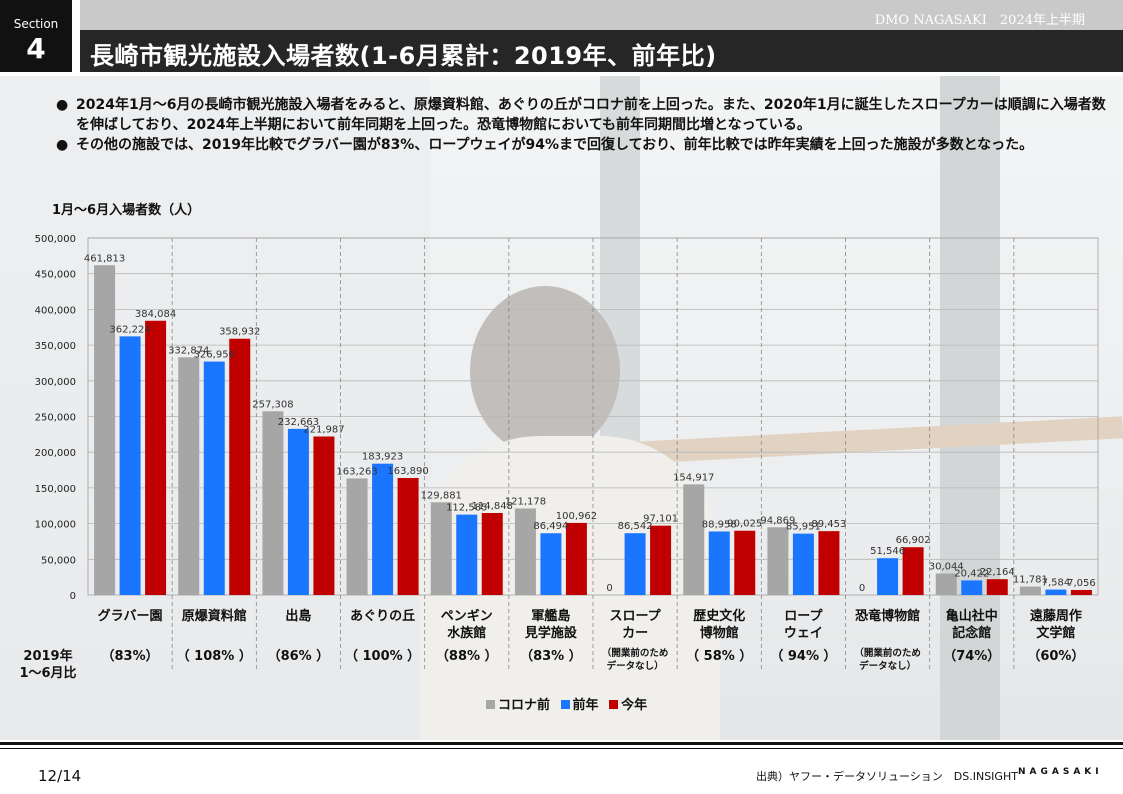  I want to click on data-label: 112,585, so click(466, 508).